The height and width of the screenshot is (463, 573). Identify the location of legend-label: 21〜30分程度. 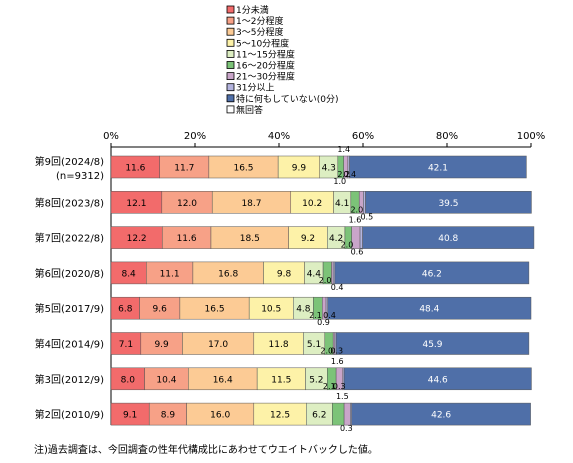
(265, 77).